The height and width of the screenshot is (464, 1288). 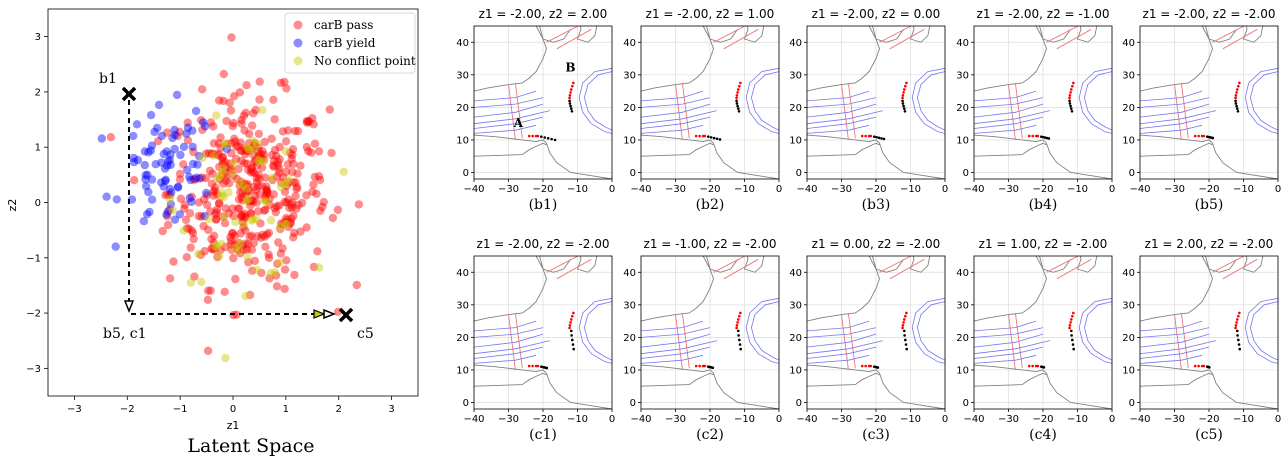 What do you see at coordinates (129, 307) in the screenshot?
I see `arrow-head-down` at bounding box center [129, 307].